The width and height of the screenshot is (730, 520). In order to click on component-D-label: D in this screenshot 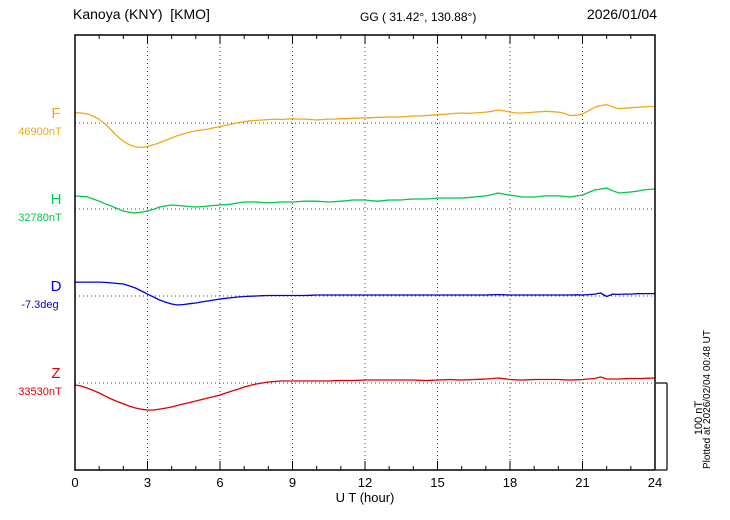, I will do `click(56, 286)`.